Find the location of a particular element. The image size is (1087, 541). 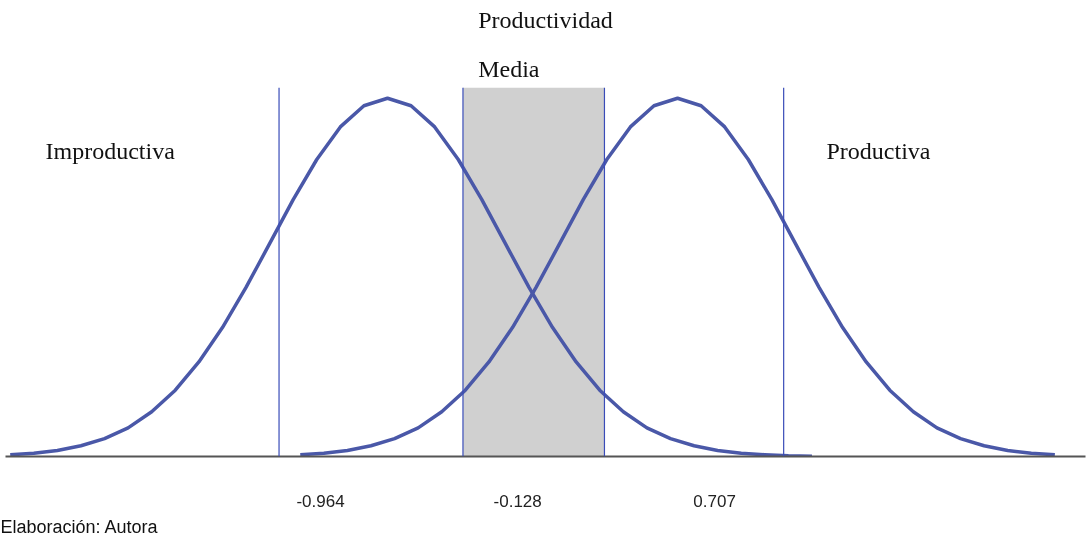

x-tick-label: 0.707 is located at coordinates (714, 501).